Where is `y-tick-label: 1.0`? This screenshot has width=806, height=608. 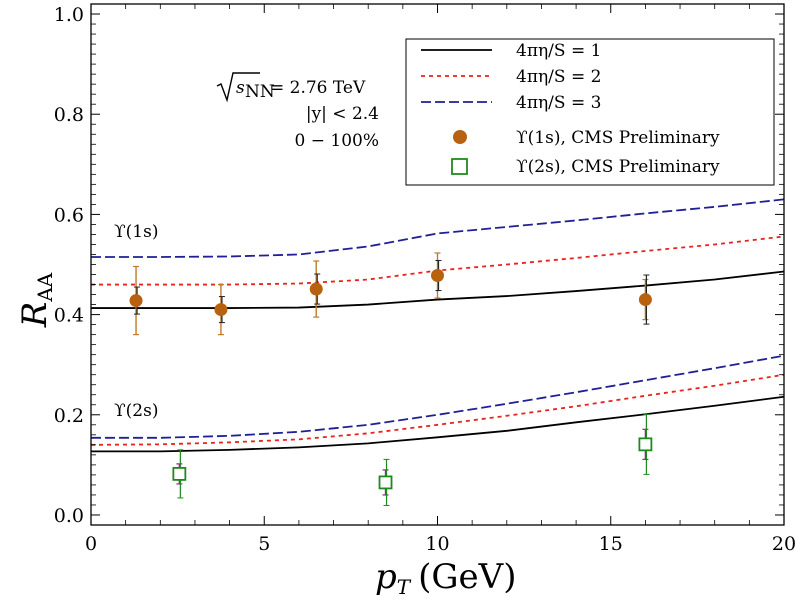
y-tick-label: 1.0 is located at coordinates (69, 15).